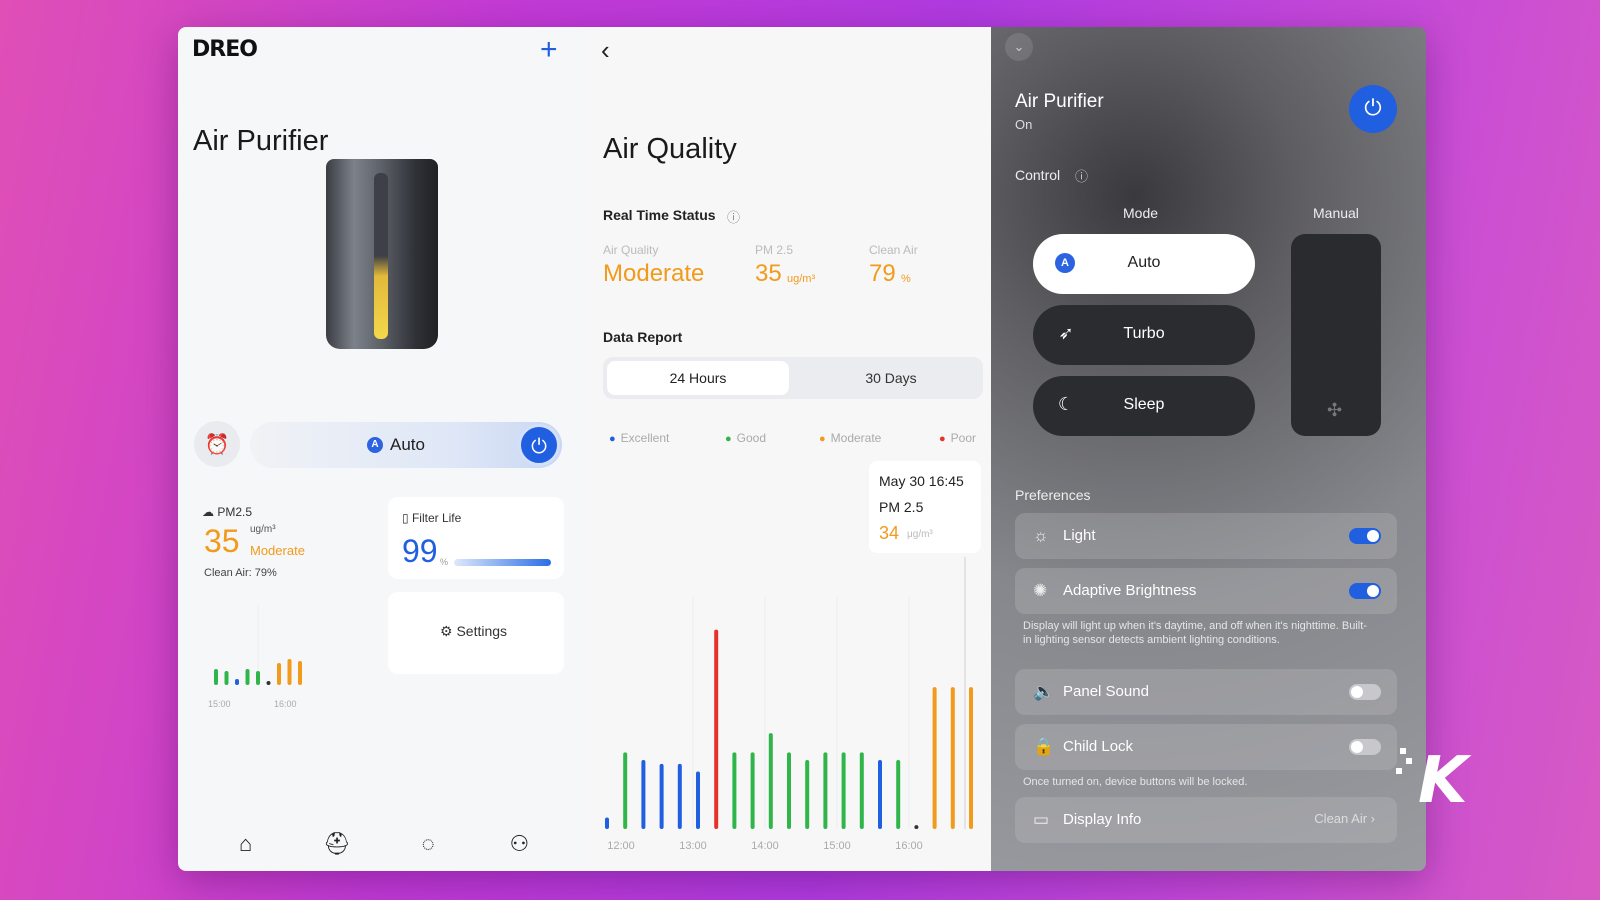 The image size is (1600, 900). Describe the element at coordinates (1373, 109) in the screenshot. I see `power-toggle-button: ⏻` at that location.